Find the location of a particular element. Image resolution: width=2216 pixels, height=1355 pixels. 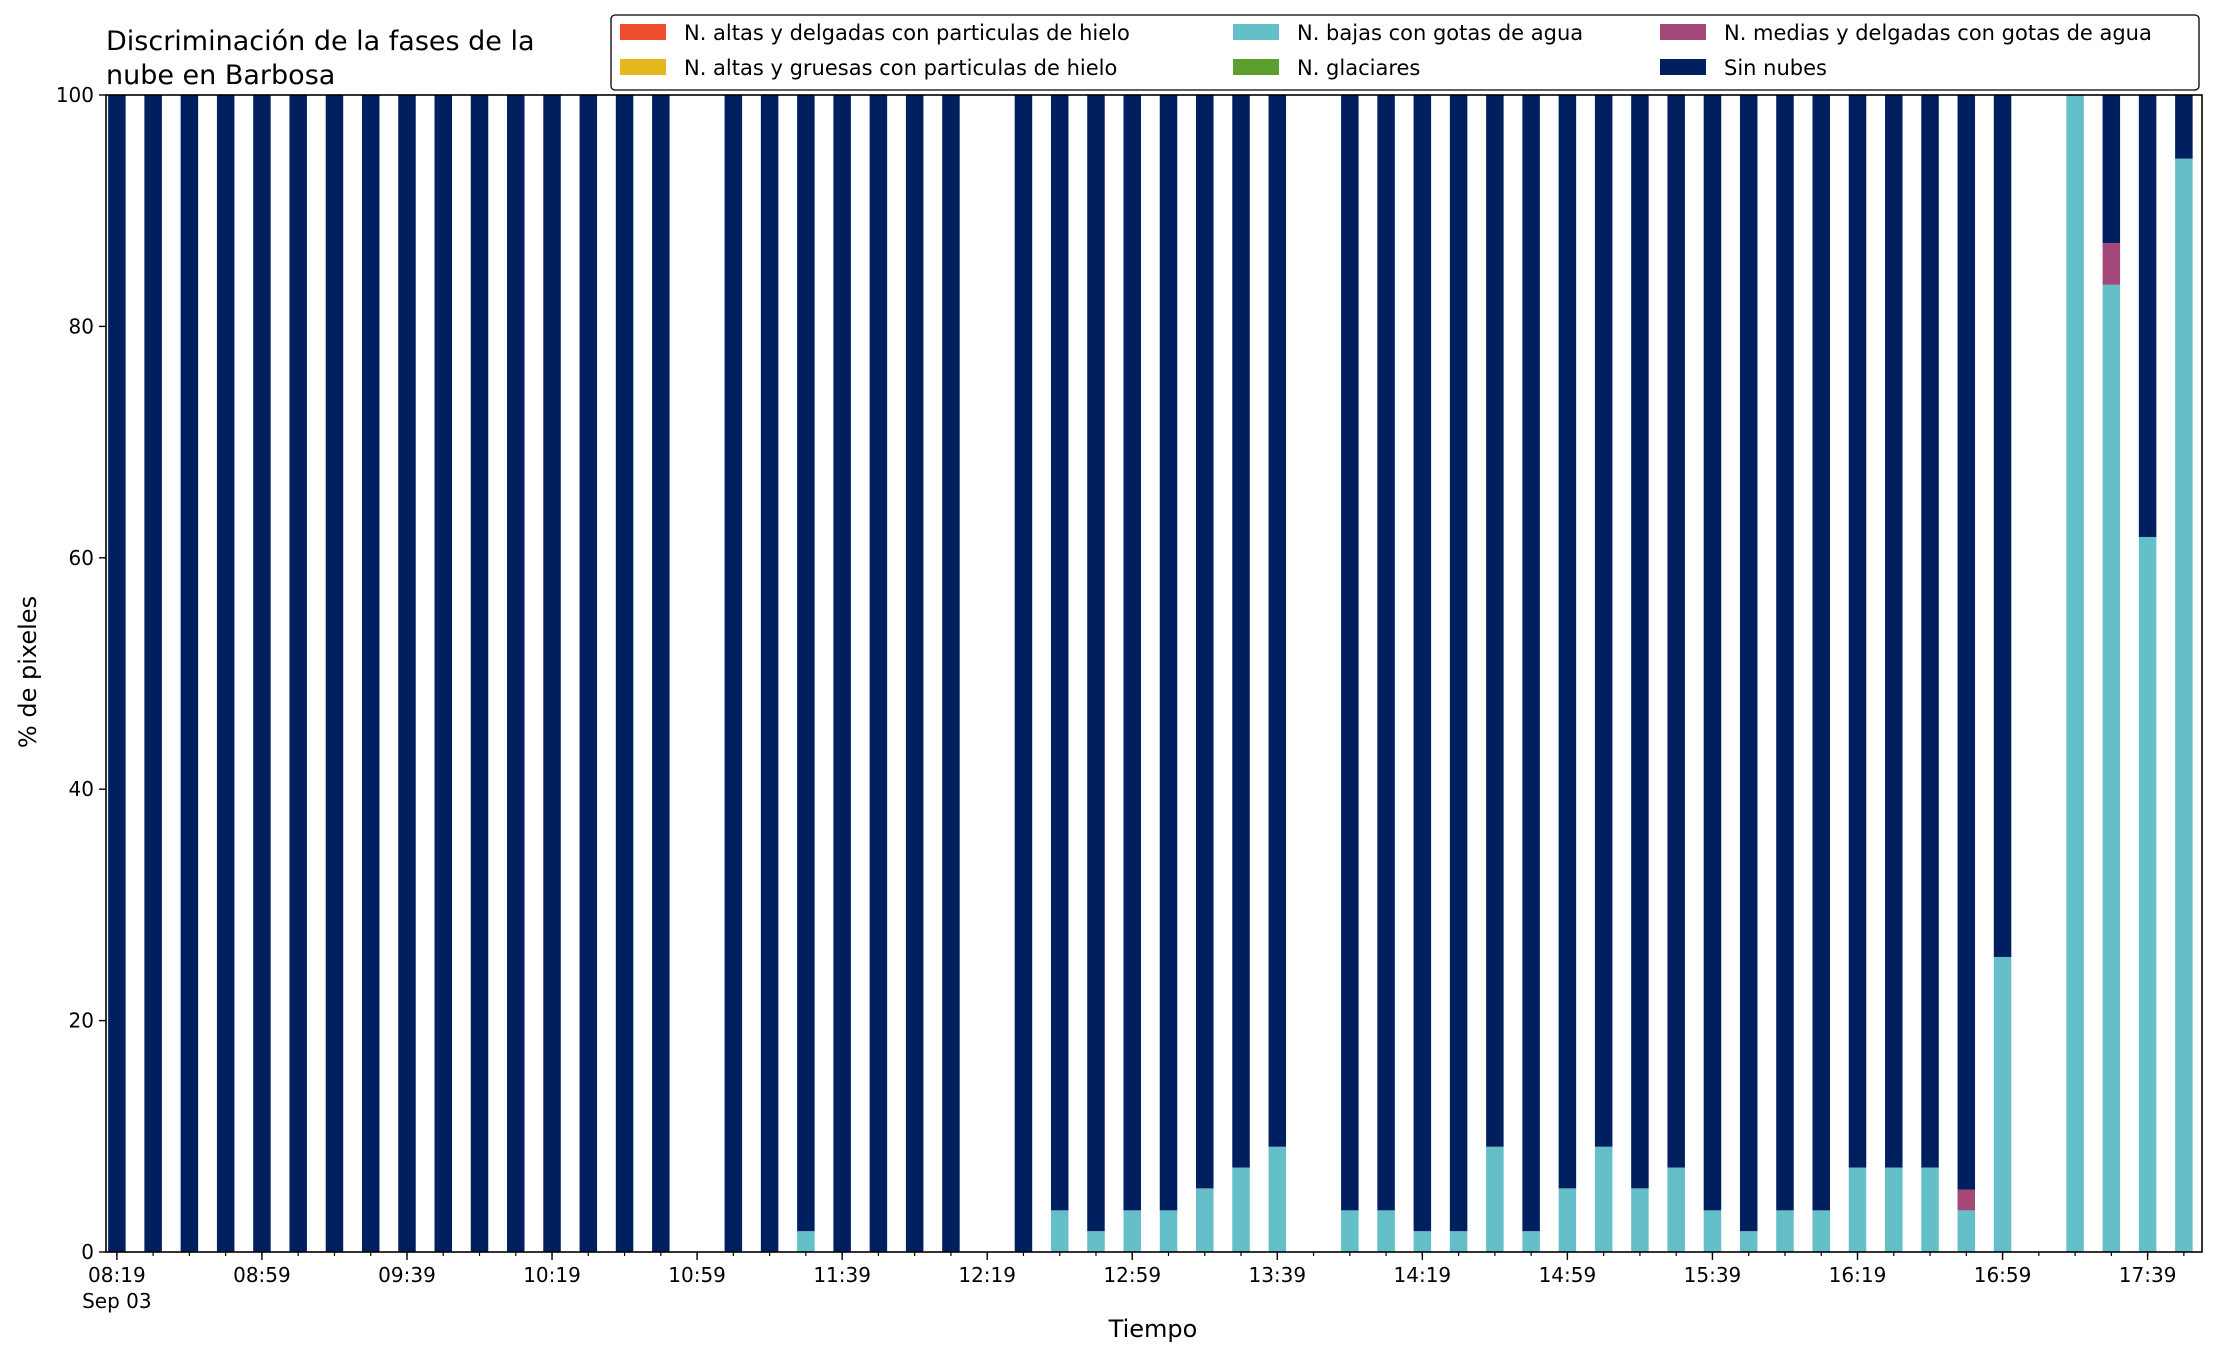

x-tick-label-8: 13:39 is located at coordinates (1277, 1275).